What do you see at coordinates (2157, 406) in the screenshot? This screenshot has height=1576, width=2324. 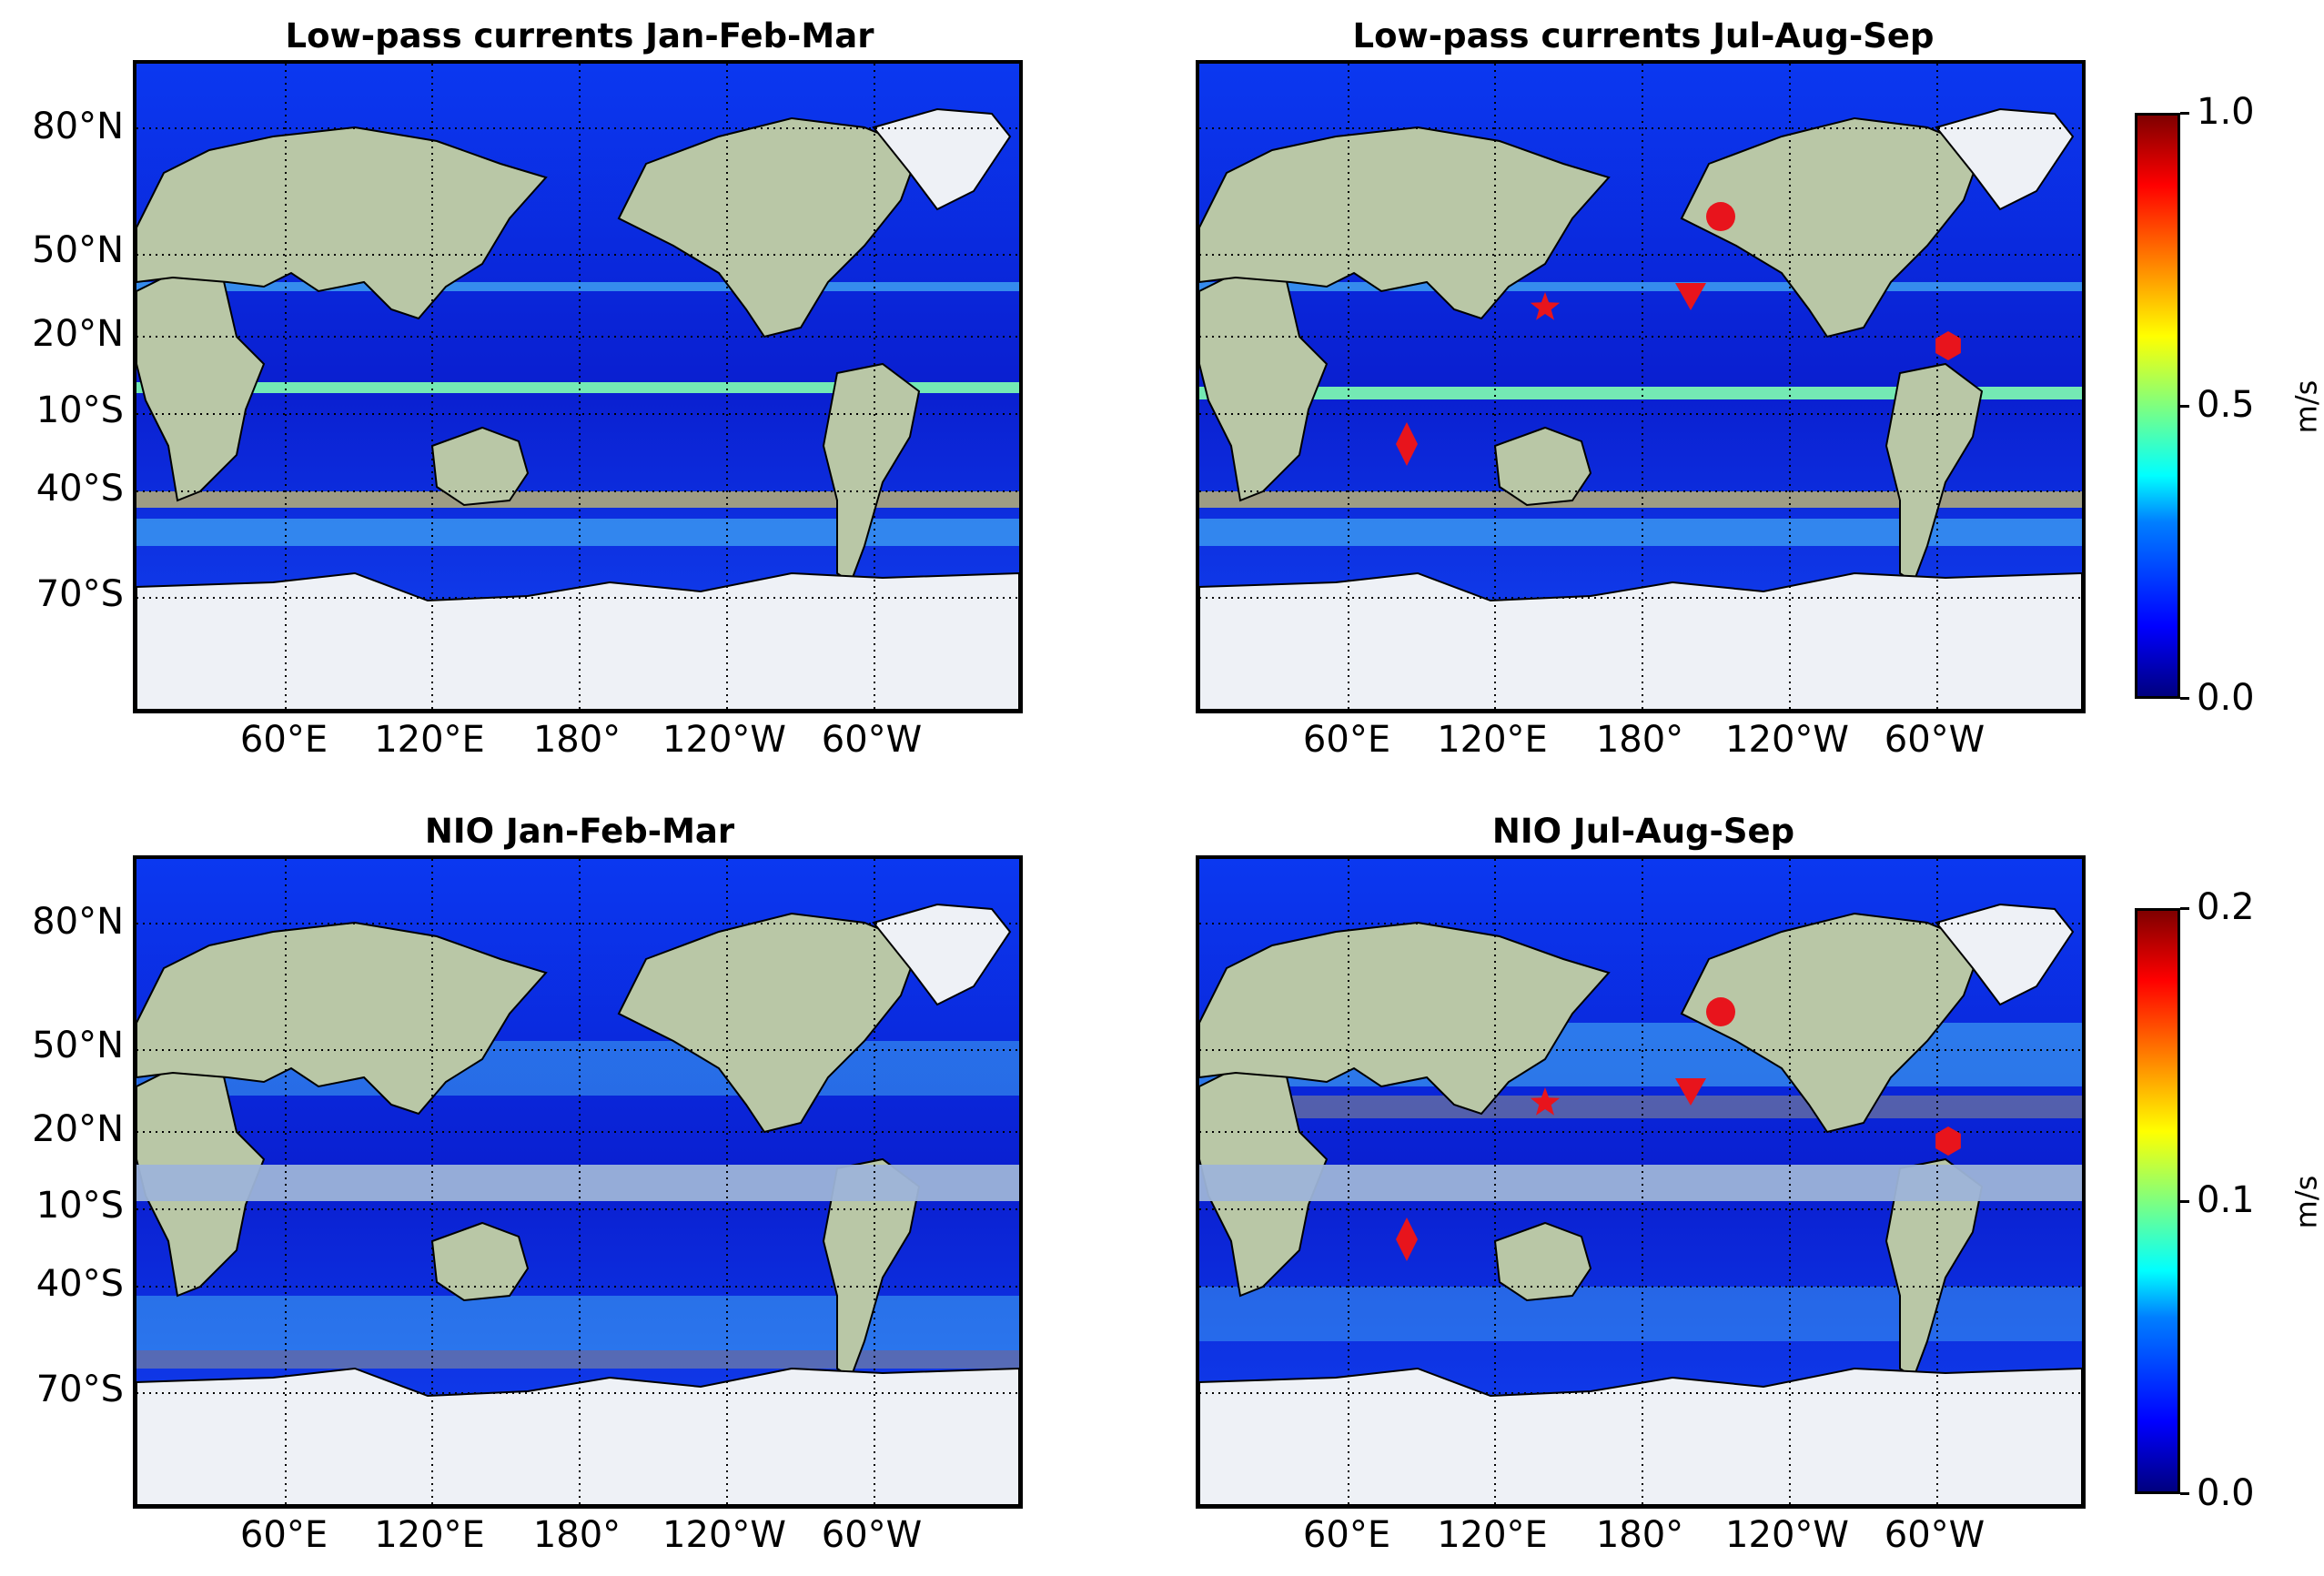 I see `colorbar-low-pass` at bounding box center [2157, 406].